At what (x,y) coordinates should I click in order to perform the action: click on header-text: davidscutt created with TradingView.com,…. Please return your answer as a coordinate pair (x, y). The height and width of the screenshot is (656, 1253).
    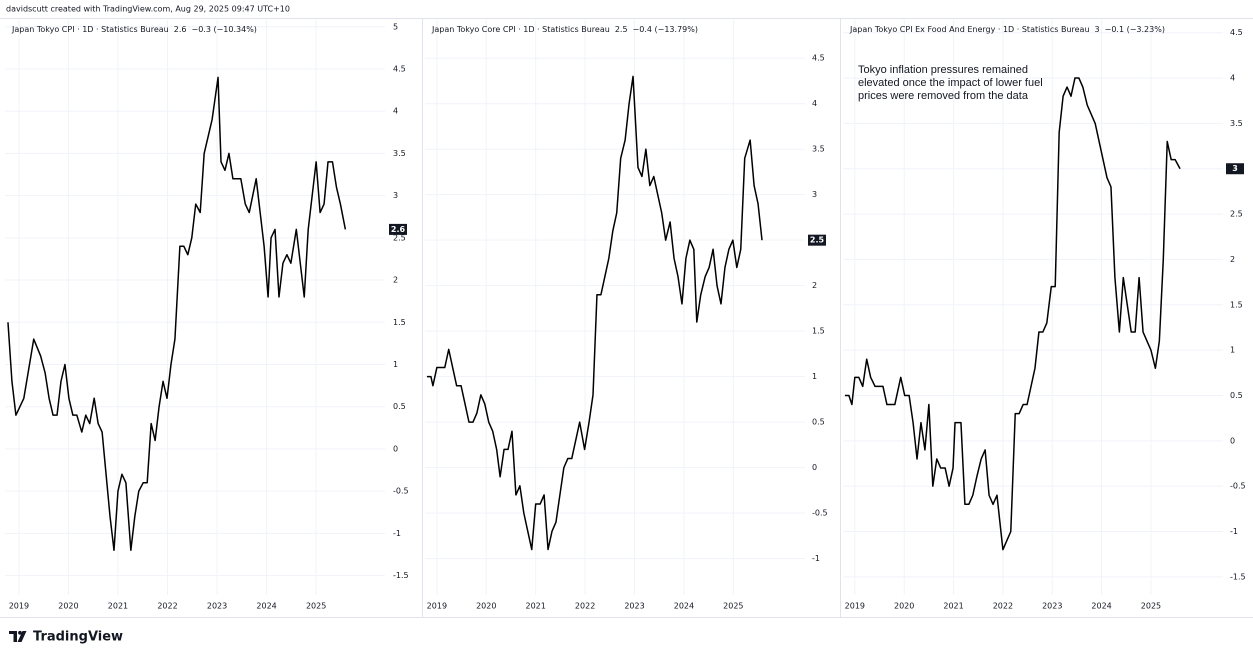
    Looking at the image, I should click on (148, 9).